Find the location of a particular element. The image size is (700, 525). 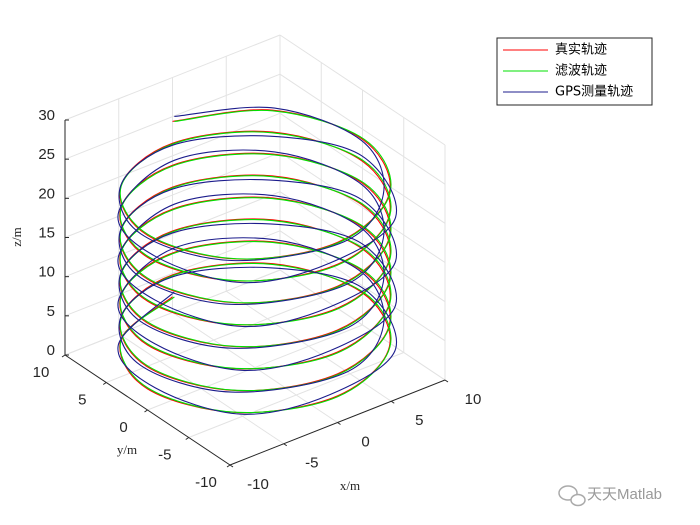

z-axis-label: z/m is located at coordinates (16, 237).